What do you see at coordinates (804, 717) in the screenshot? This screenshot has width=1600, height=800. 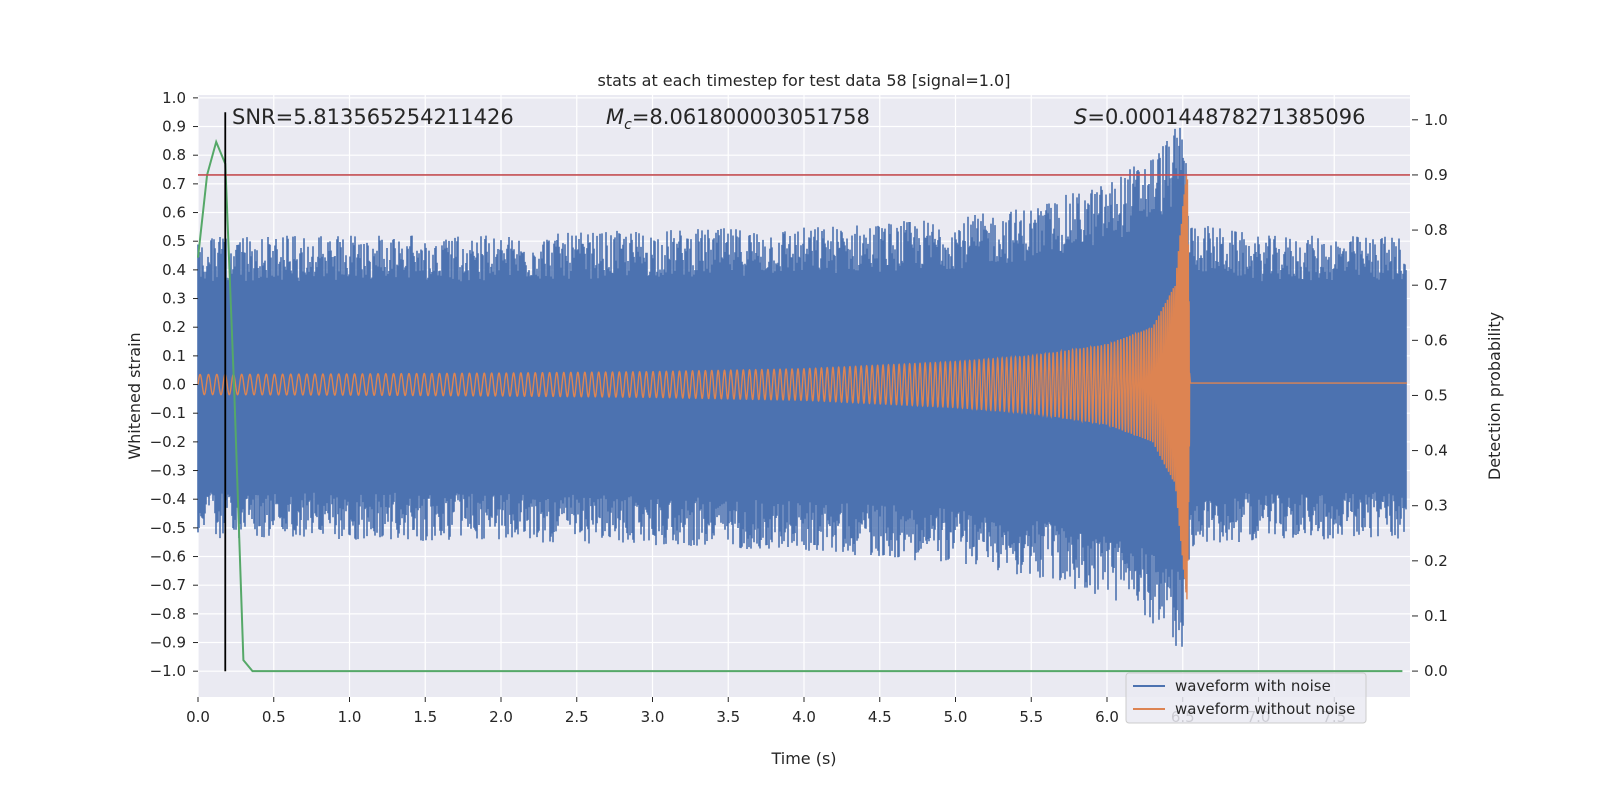 I see `x-tick-label: 4.0` at bounding box center [804, 717].